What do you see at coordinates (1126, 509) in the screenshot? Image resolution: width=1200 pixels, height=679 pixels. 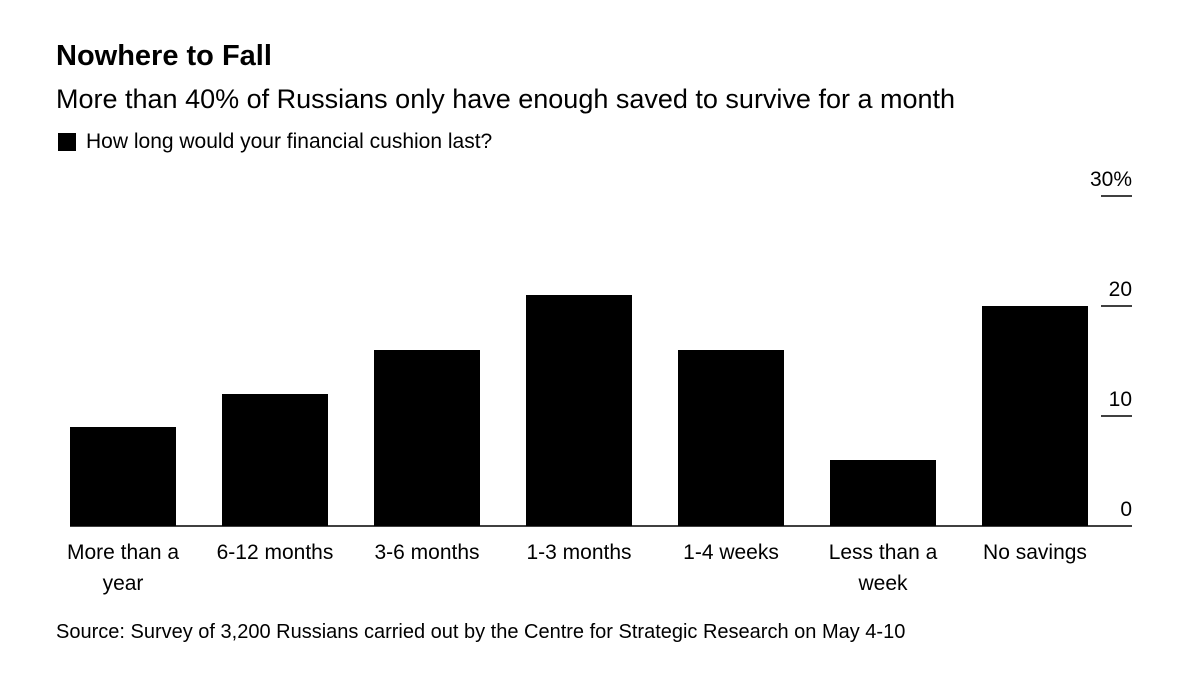 I see `y-tick-label: 0` at bounding box center [1126, 509].